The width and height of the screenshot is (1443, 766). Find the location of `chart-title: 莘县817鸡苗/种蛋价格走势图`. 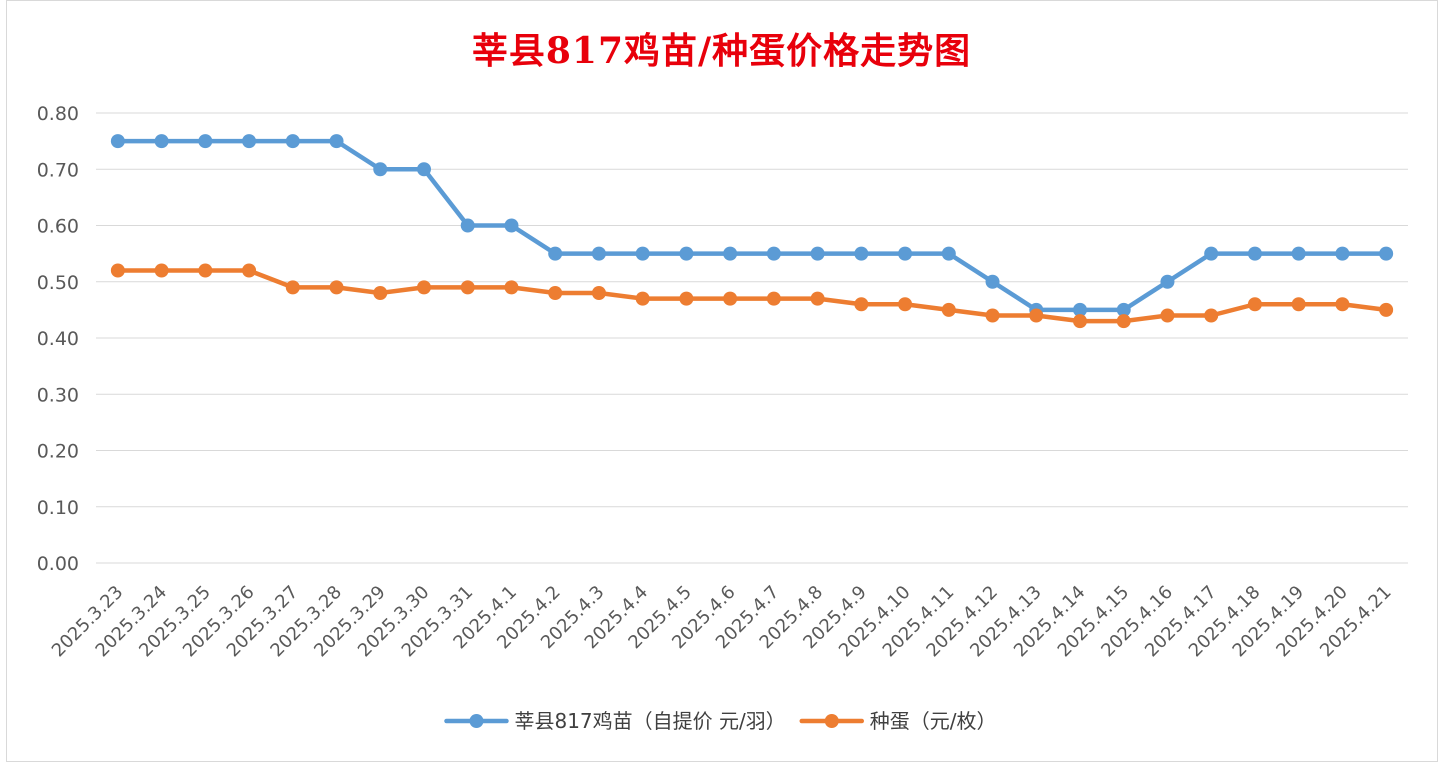

chart-title: 莘县817鸡苗/种蛋价格走势图 is located at coordinates (721, 51).